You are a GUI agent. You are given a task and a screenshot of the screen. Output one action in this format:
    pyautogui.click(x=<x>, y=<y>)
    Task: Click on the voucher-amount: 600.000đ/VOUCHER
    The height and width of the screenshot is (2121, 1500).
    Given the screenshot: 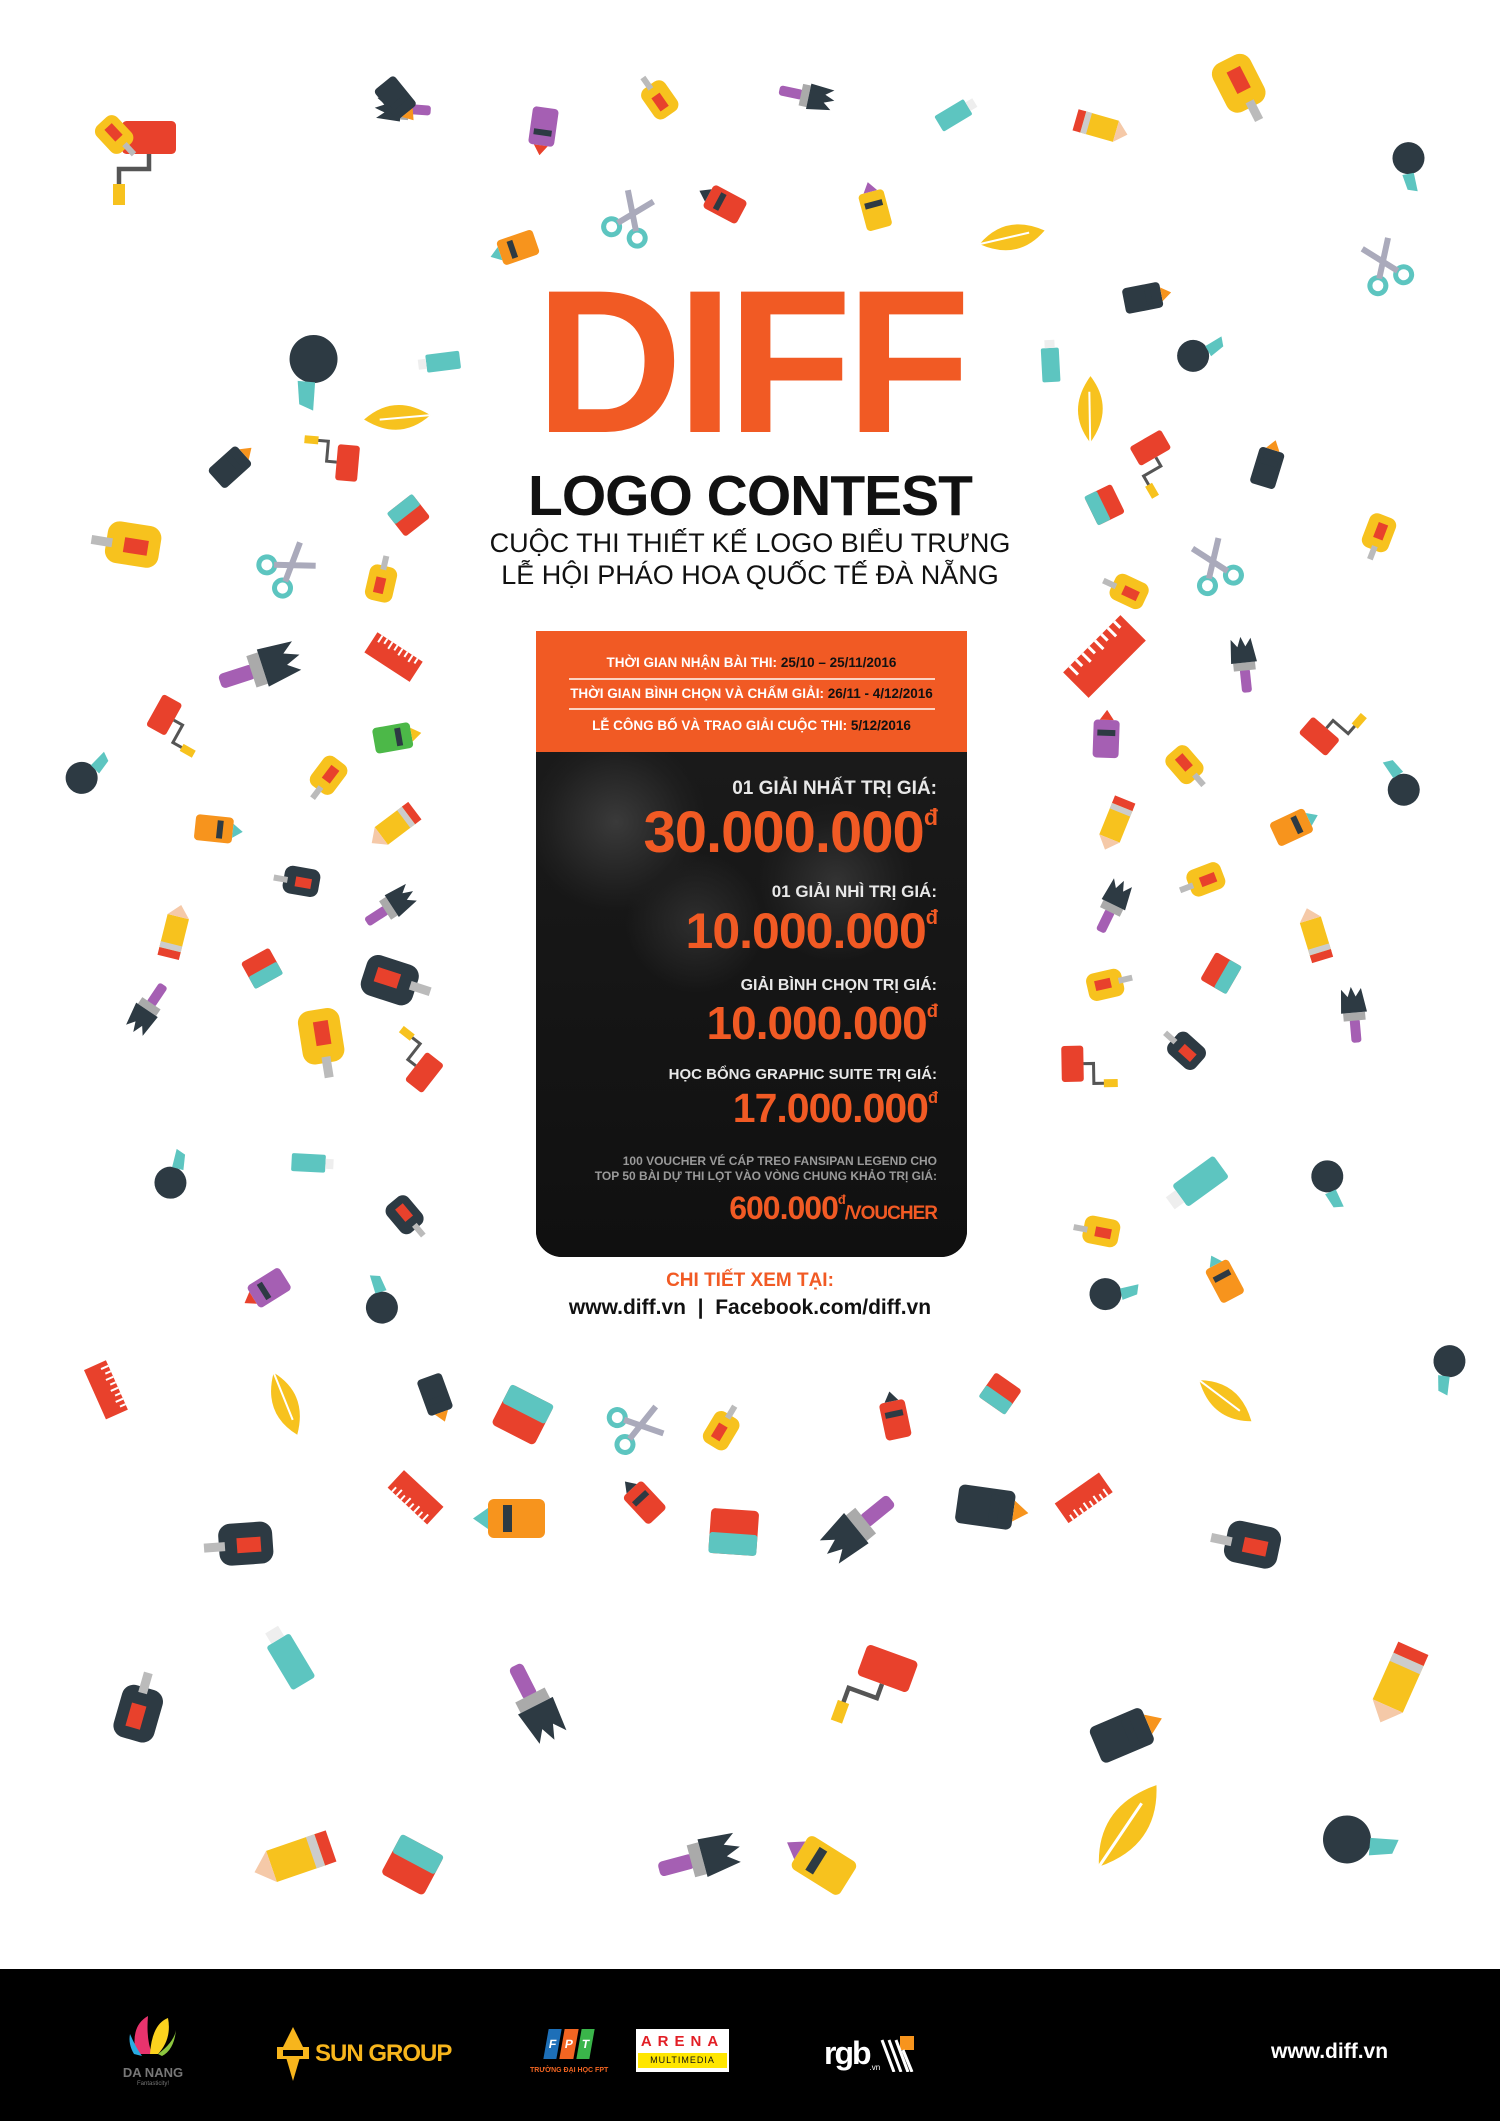 What is the action you would take?
    pyautogui.click(x=833, y=1208)
    